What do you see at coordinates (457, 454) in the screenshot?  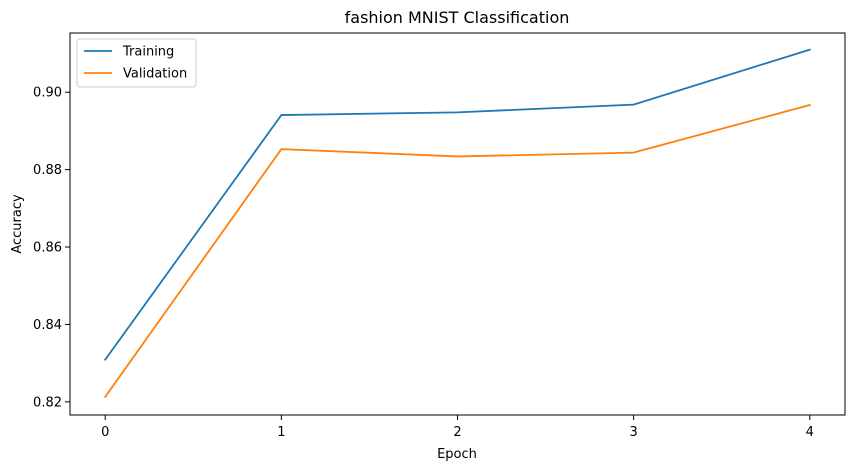 I see `x-axis-label: Epoch` at bounding box center [457, 454].